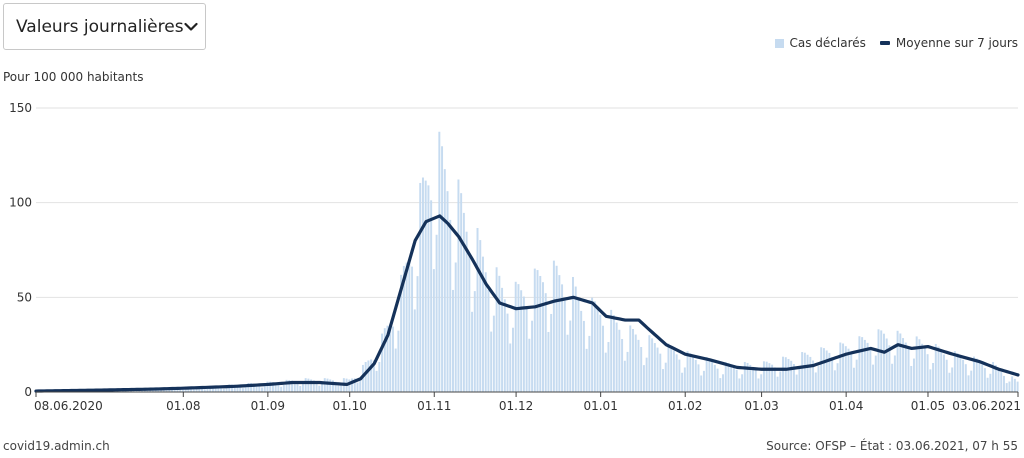 This screenshot has height=458, width=1024. Describe the element at coordinates (600, 406) in the screenshot. I see `x-tick-label: 01.01` at that location.